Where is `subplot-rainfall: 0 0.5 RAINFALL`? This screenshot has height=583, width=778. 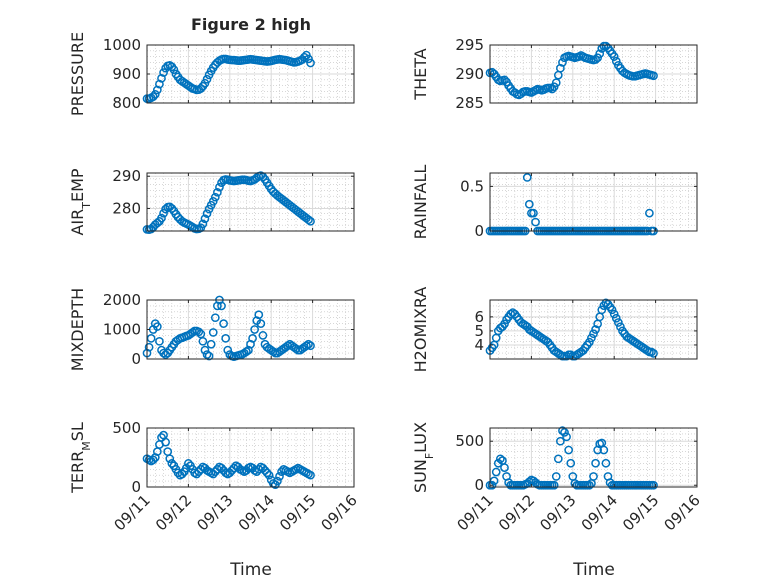
subplot-rainfall: 0 0.5 RAINFALL is located at coordinates (554, 202).